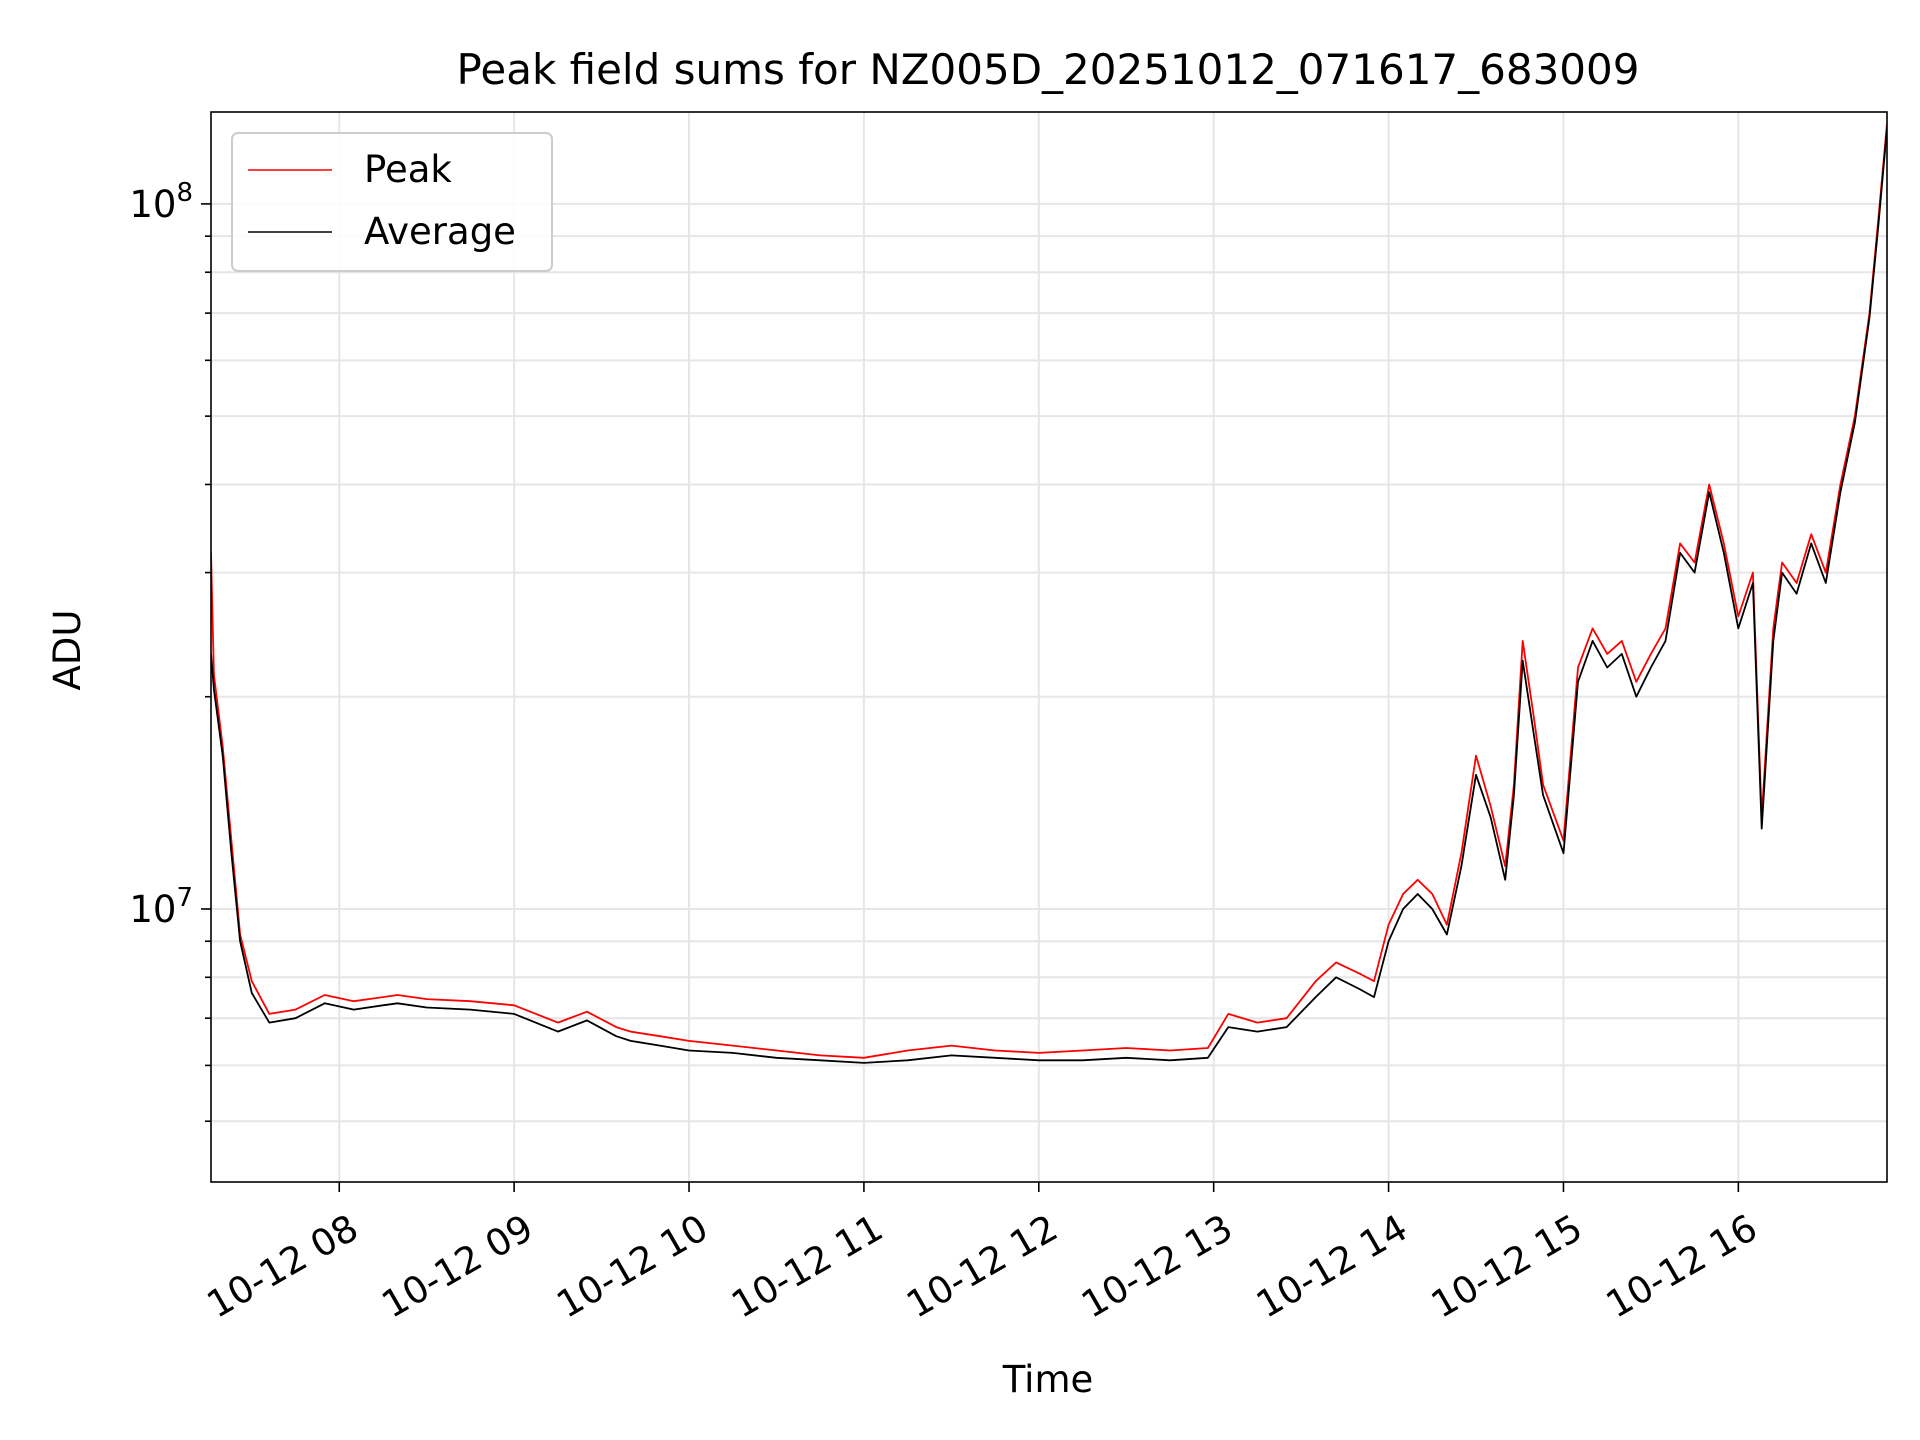 The height and width of the screenshot is (1440, 1920). I want to click on x-axis-label: Time, so click(1048, 1379).